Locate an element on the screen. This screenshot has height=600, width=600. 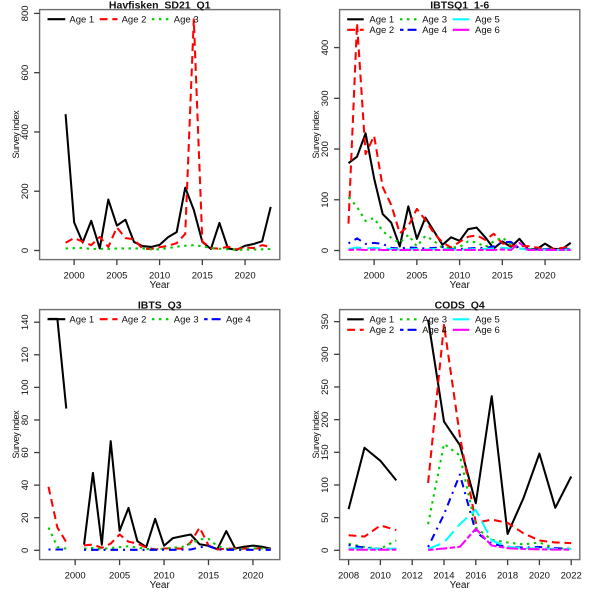
svg-text: IBTSQ1_1-6 is located at coordinates (459, 6).